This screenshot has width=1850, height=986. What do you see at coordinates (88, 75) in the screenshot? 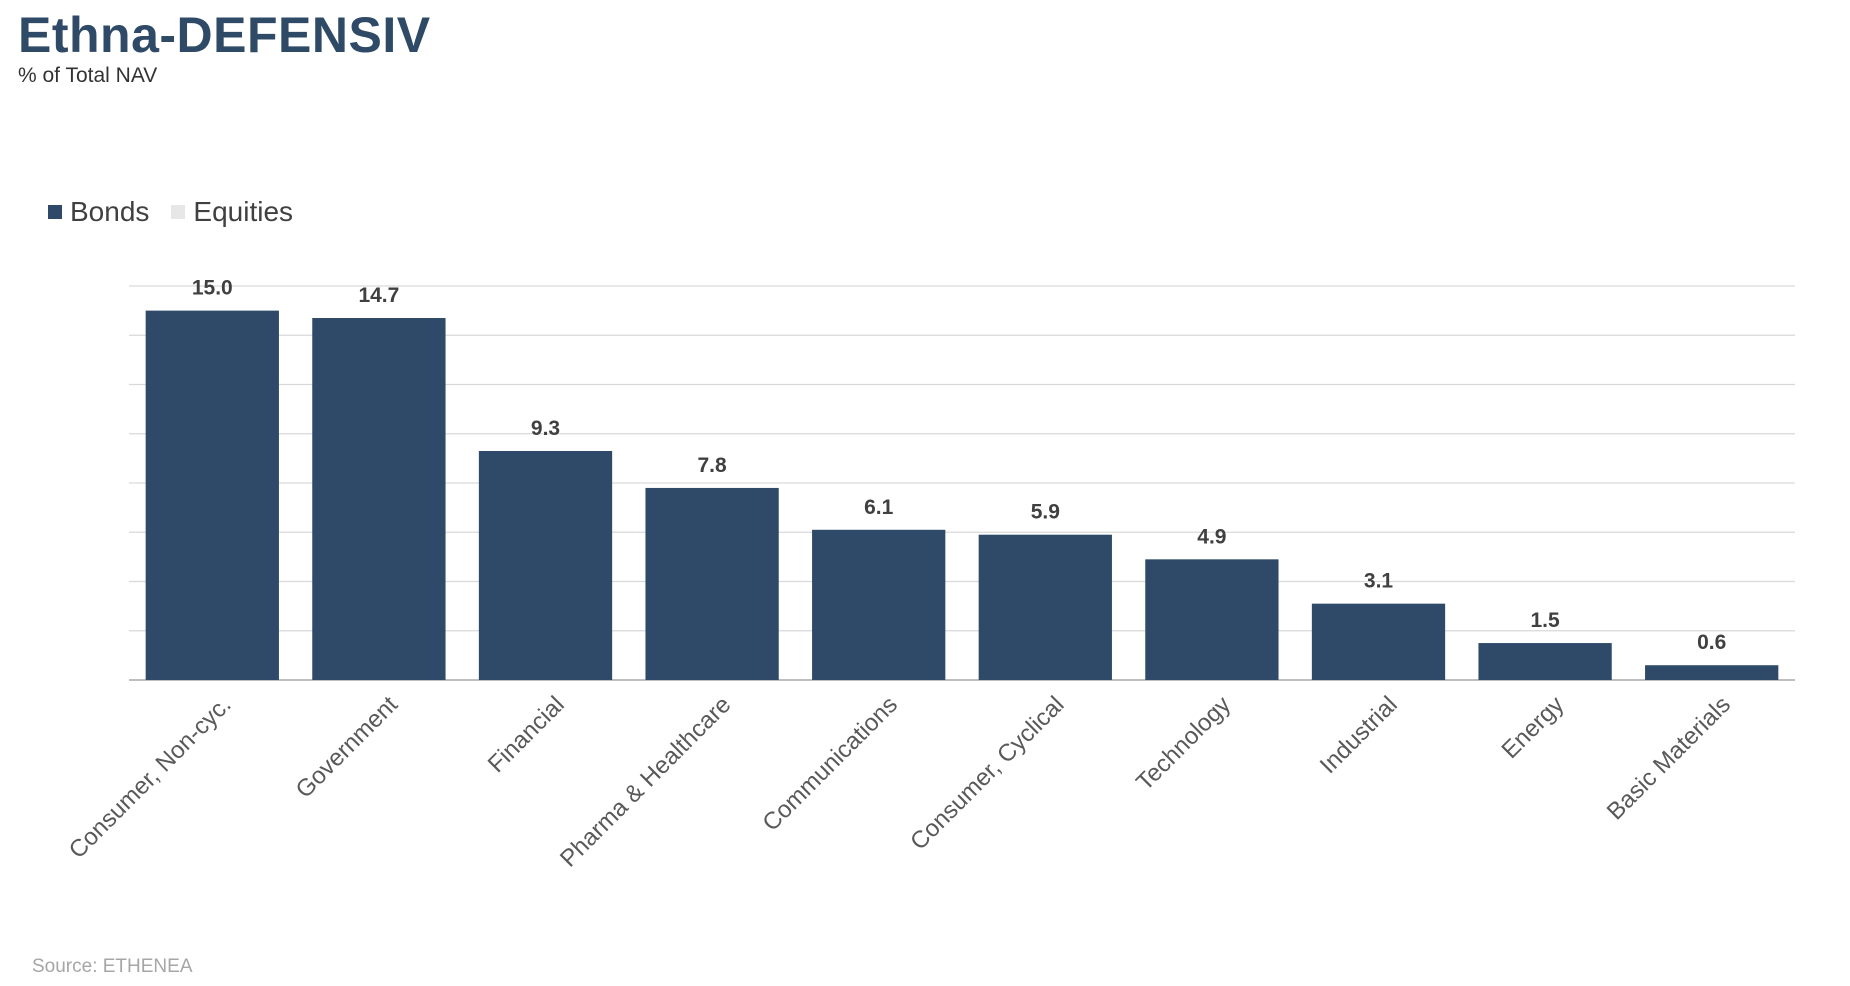
I see `chart-subtitle: % of Total NAV` at bounding box center [88, 75].